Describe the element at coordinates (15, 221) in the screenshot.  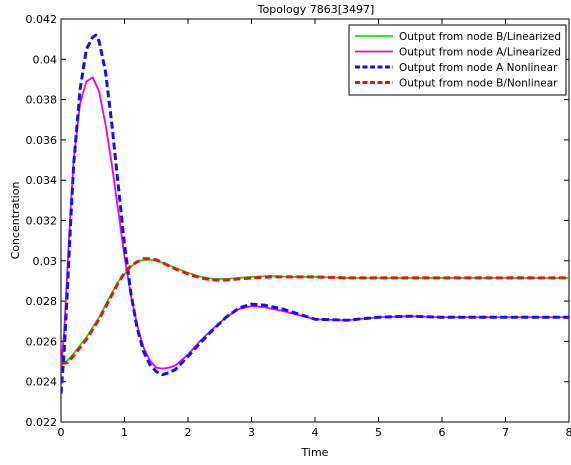
I see `y-axis-title: Concentration` at that location.